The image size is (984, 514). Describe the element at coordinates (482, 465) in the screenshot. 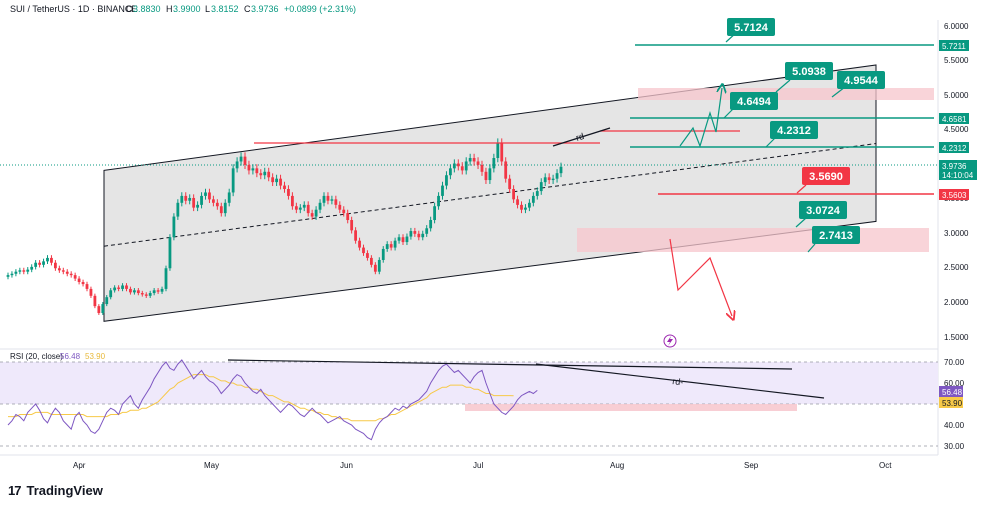

I see `time-axis: Apr May Jun Jul Aug Sep Oct` at that location.